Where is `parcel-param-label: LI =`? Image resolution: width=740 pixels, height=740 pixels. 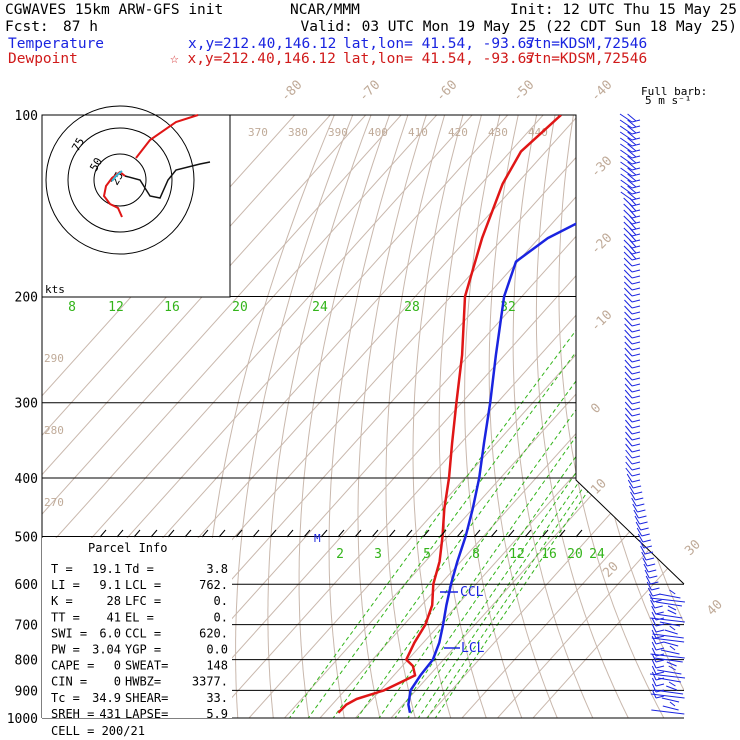
parcel-param-label: LI = is located at coordinates (65, 585).